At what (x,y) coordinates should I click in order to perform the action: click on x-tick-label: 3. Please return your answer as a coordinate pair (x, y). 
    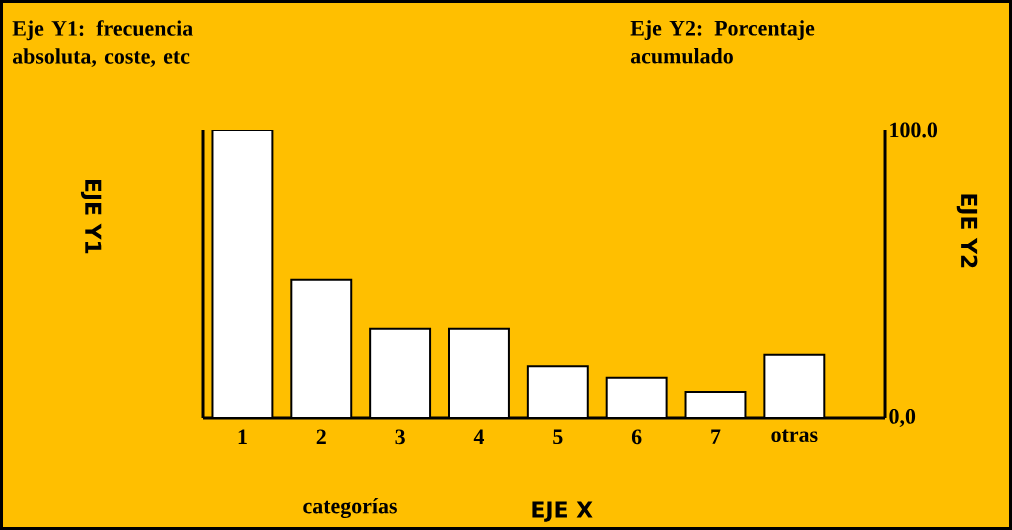
    Looking at the image, I should click on (400, 437).